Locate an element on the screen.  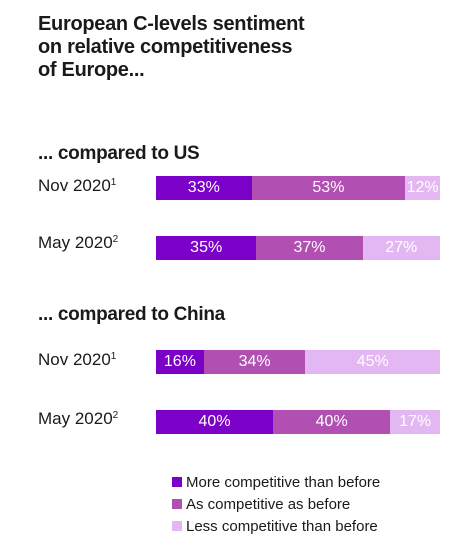
bar-segment-more-competitive: 40% is located at coordinates (215, 422).